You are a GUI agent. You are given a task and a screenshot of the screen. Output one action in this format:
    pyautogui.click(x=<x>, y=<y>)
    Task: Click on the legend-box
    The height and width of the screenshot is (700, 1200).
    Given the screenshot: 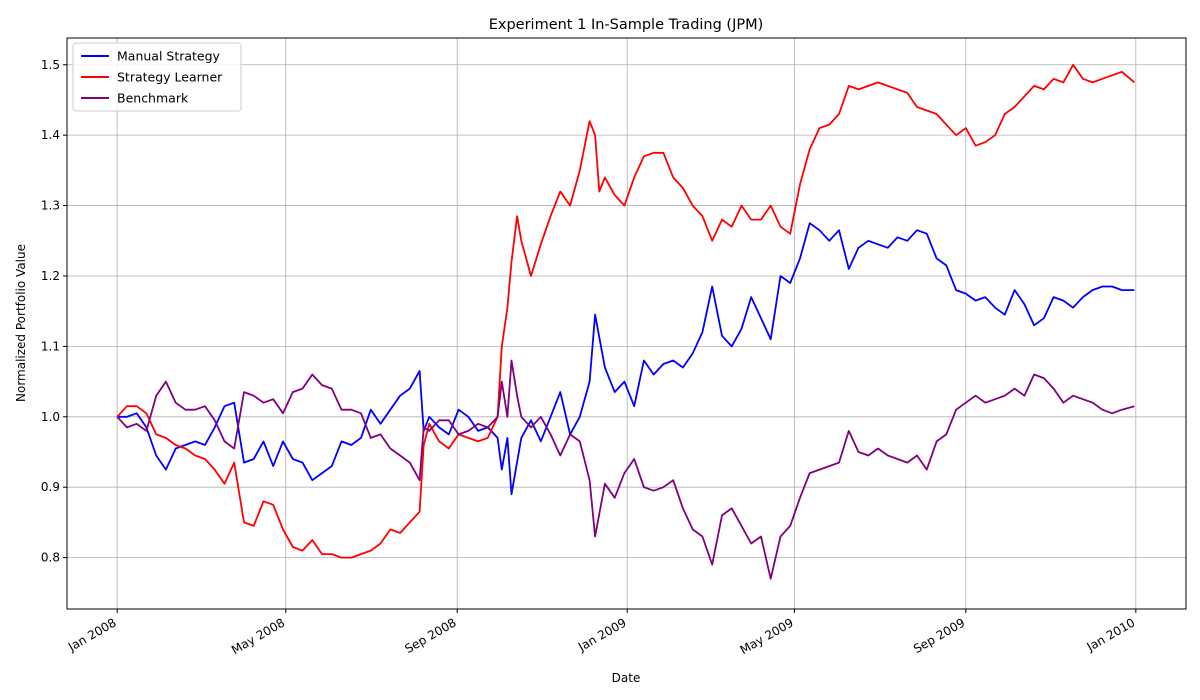 What is the action you would take?
    pyautogui.click(x=157, y=77)
    